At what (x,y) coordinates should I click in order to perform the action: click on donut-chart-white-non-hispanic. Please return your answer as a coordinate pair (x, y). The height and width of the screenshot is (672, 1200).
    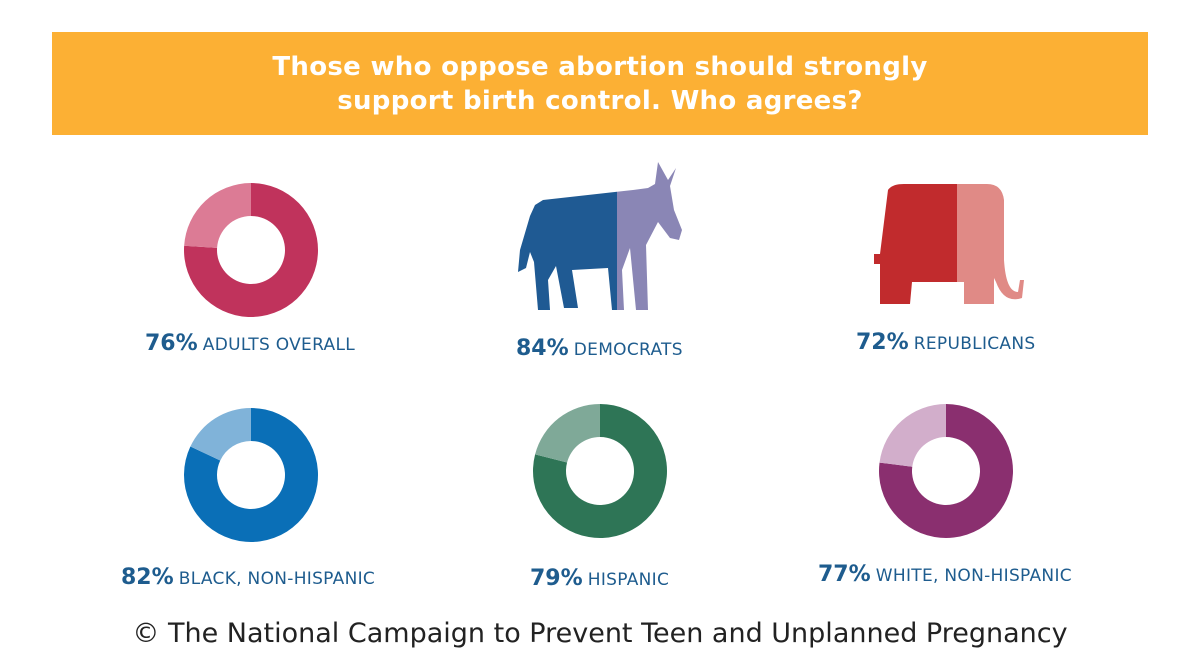
    Looking at the image, I should click on (946, 471).